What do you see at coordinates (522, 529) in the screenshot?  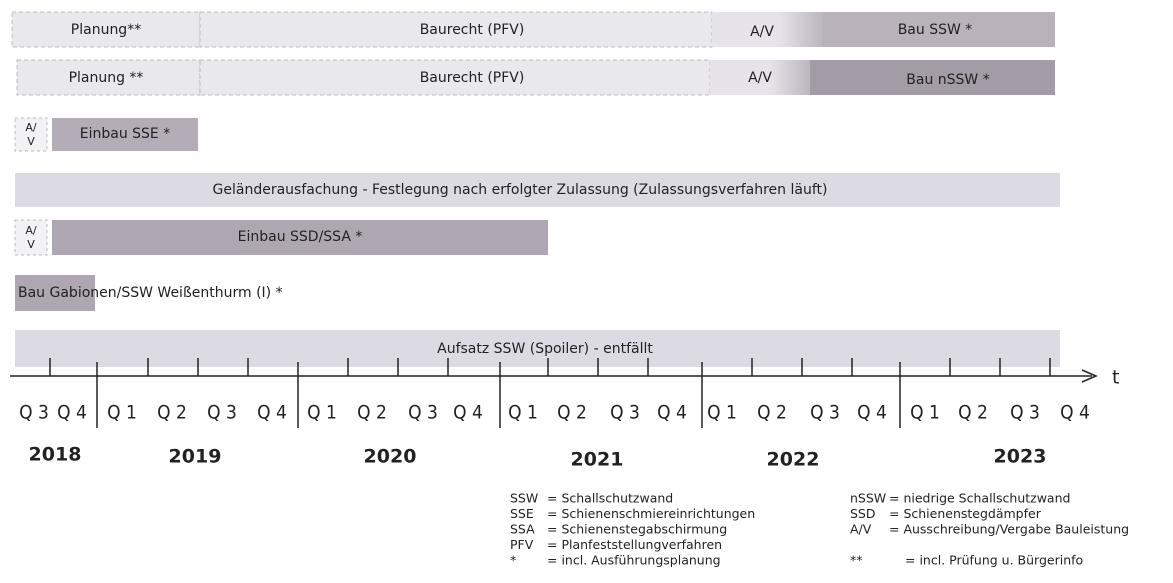 I see `legend-abbr: SSA` at bounding box center [522, 529].